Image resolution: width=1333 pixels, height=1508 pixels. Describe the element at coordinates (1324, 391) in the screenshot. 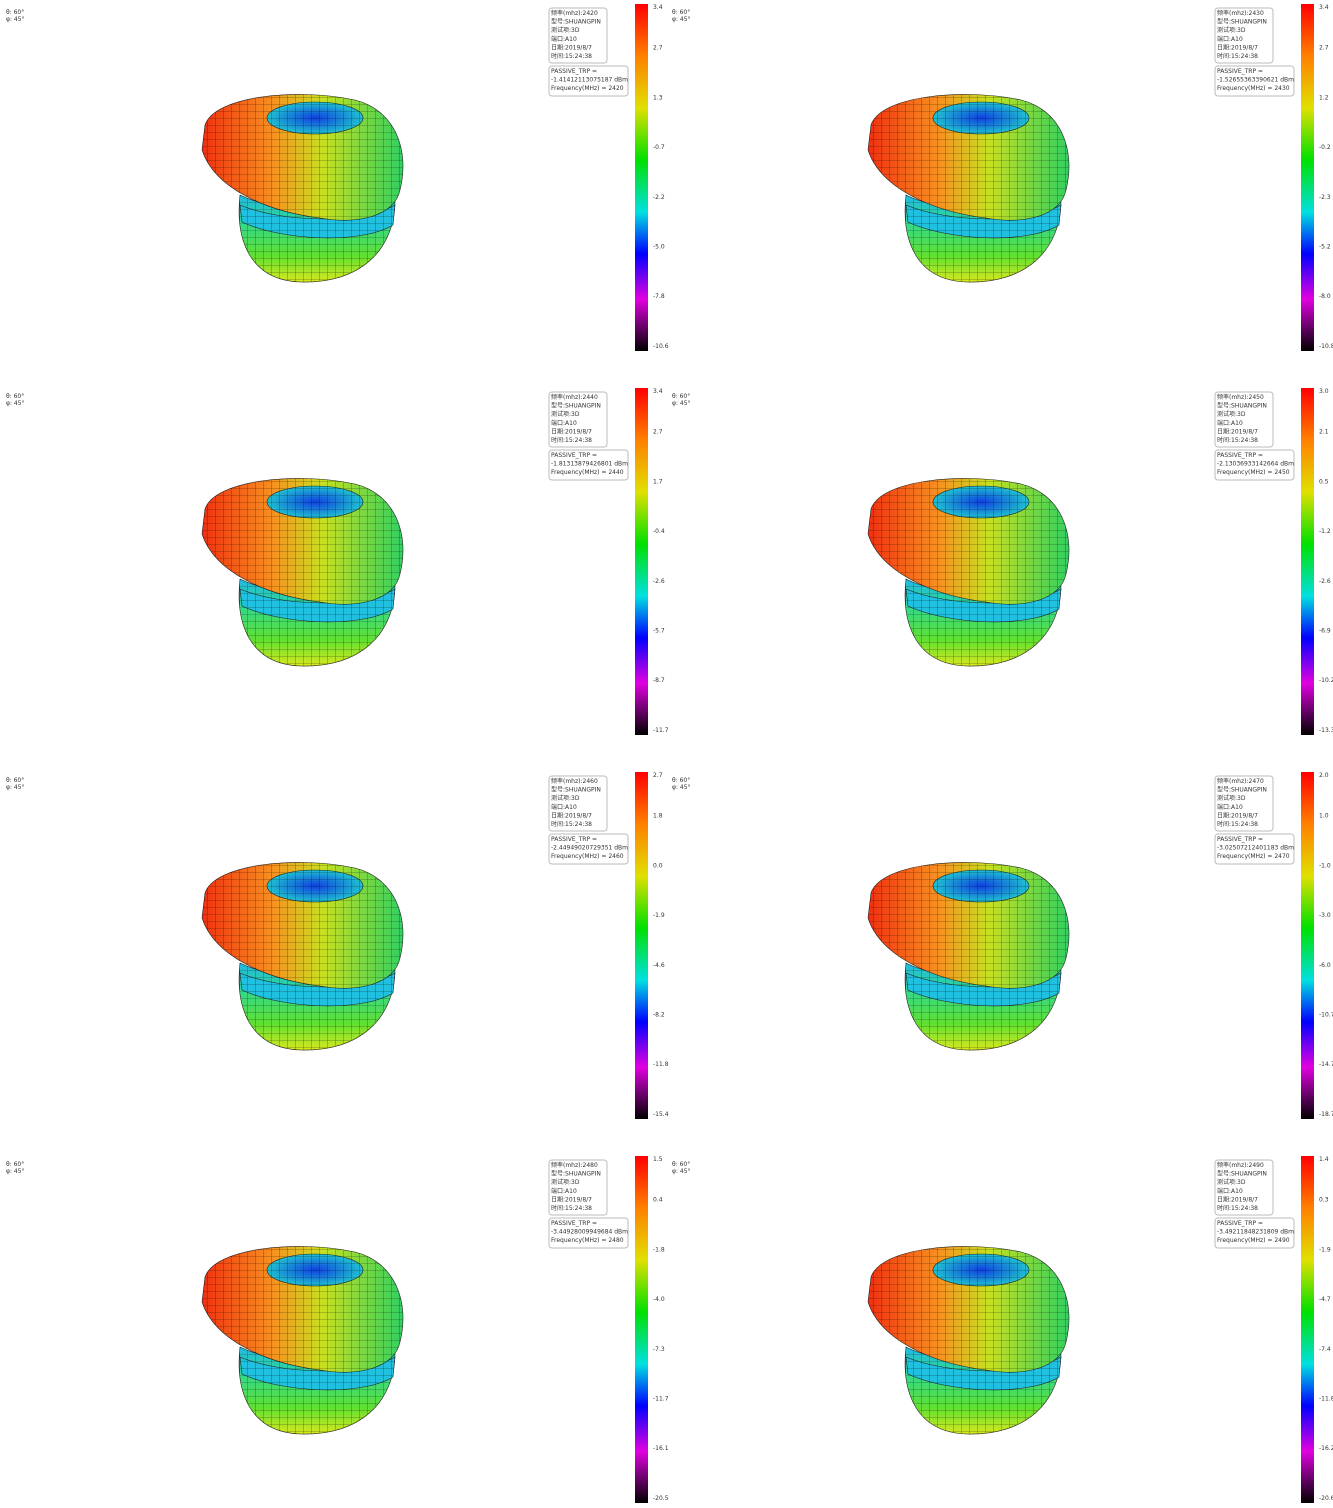

I see `color-bar-label: 3.0` at that location.